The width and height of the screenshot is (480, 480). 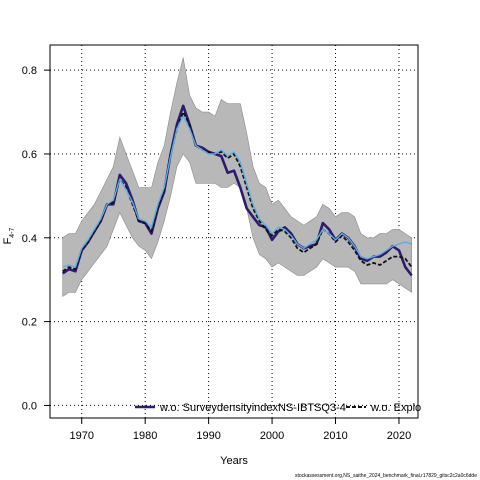 I want to click on y-tick-label: 0.6, so click(x=29, y=155).